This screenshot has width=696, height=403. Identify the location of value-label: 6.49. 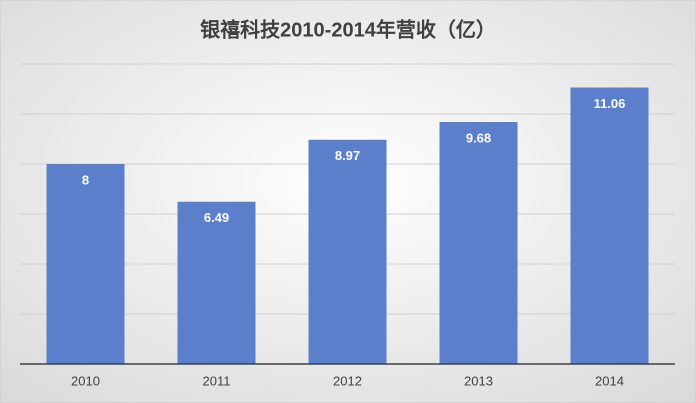
(216, 217).